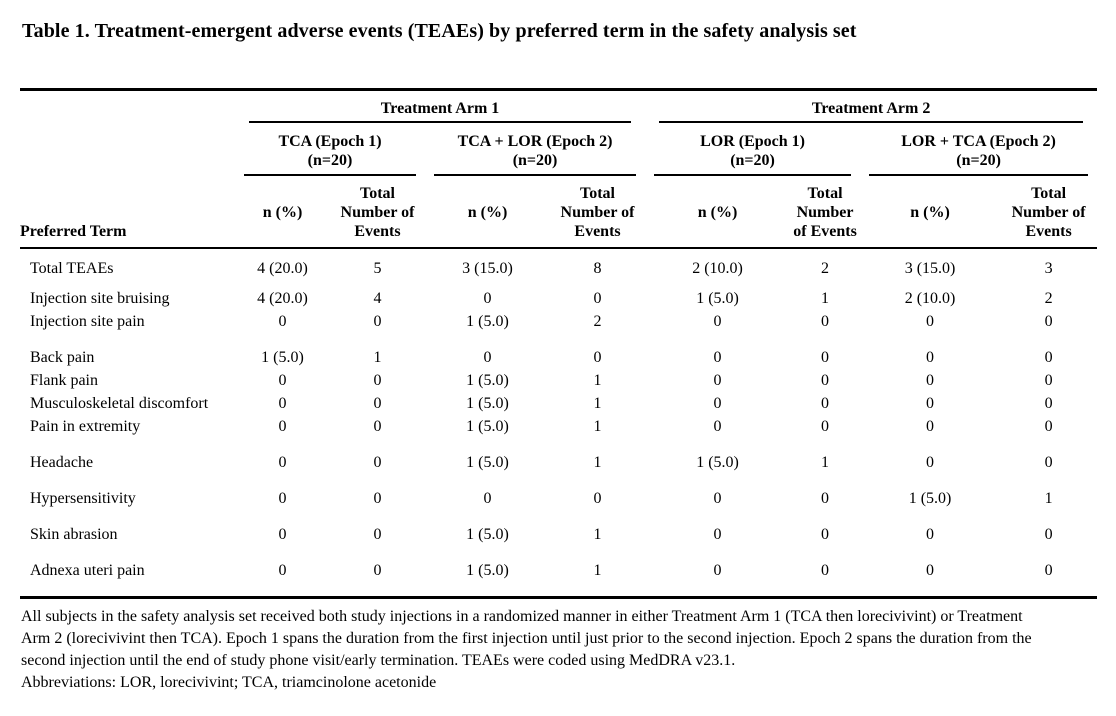  I want to click on table-row: Headache 0 0 1 (5.0) 1 1 (5.0) 1 0 0, so click(558, 456).